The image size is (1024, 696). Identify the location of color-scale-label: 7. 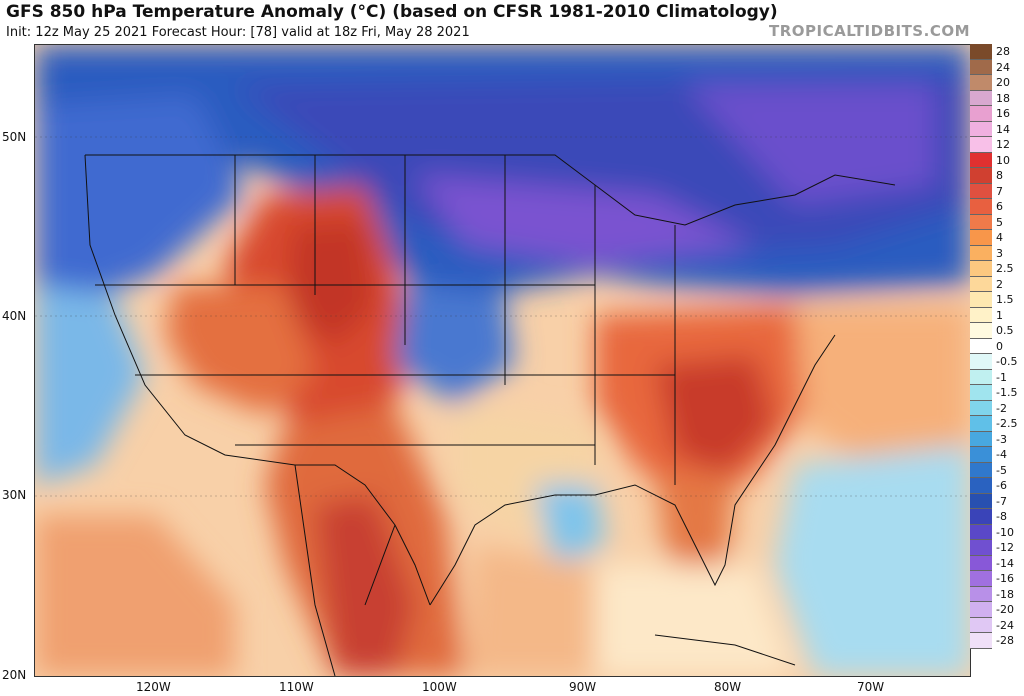
(999, 191).